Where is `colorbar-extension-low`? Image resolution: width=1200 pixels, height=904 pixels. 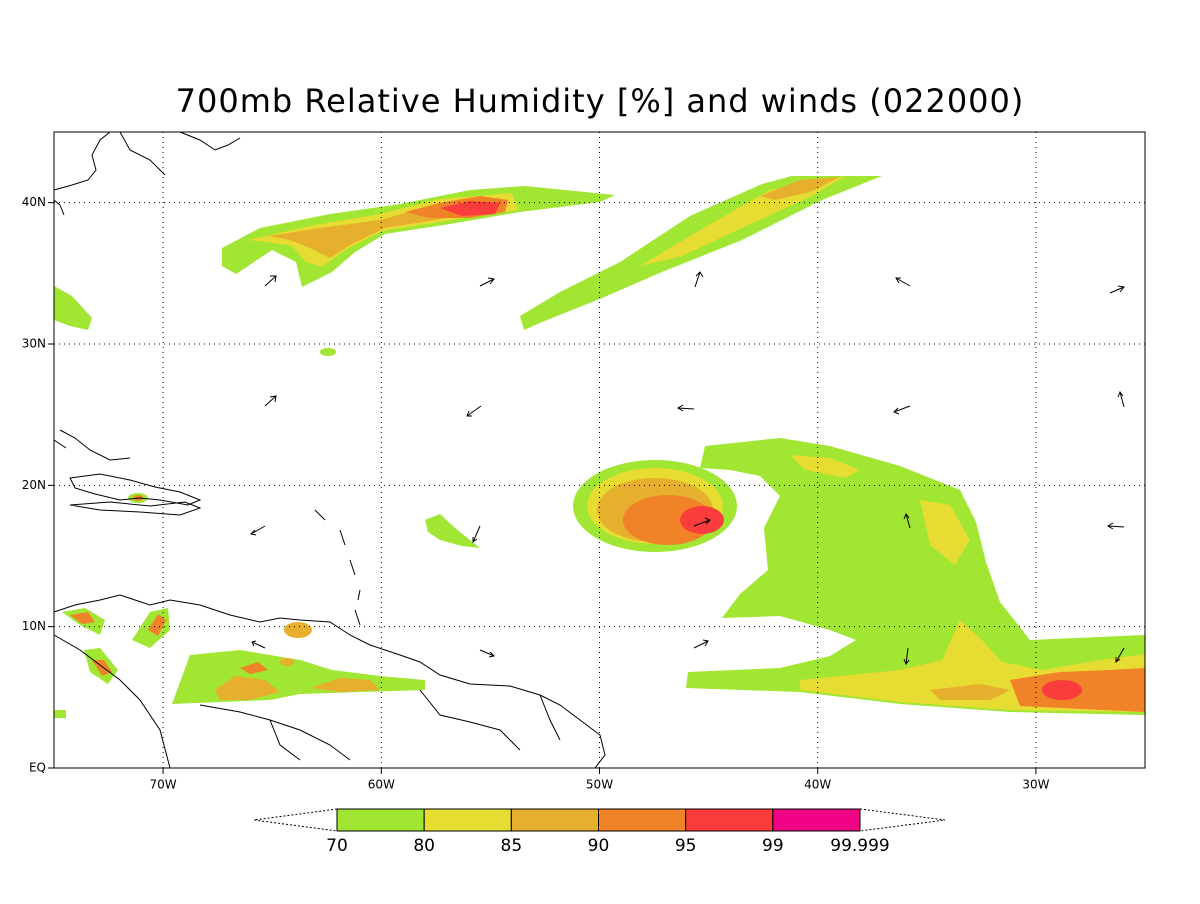 colorbar-extension-low is located at coordinates (295, 820).